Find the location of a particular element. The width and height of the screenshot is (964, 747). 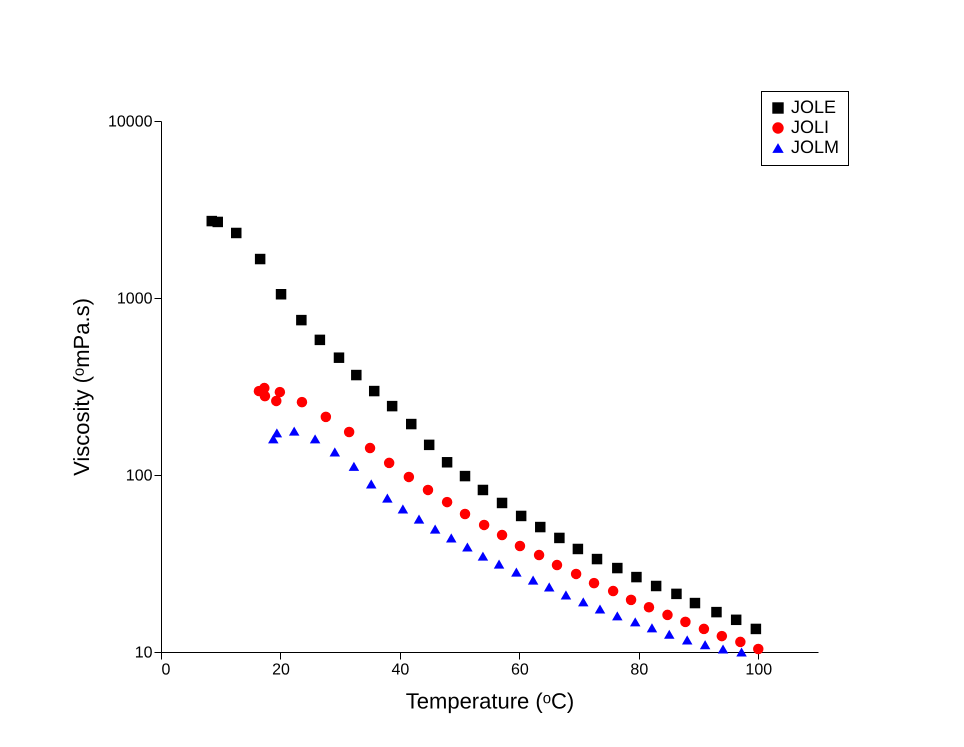

y-tick-label: 10000 is located at coordinates (130, 122).